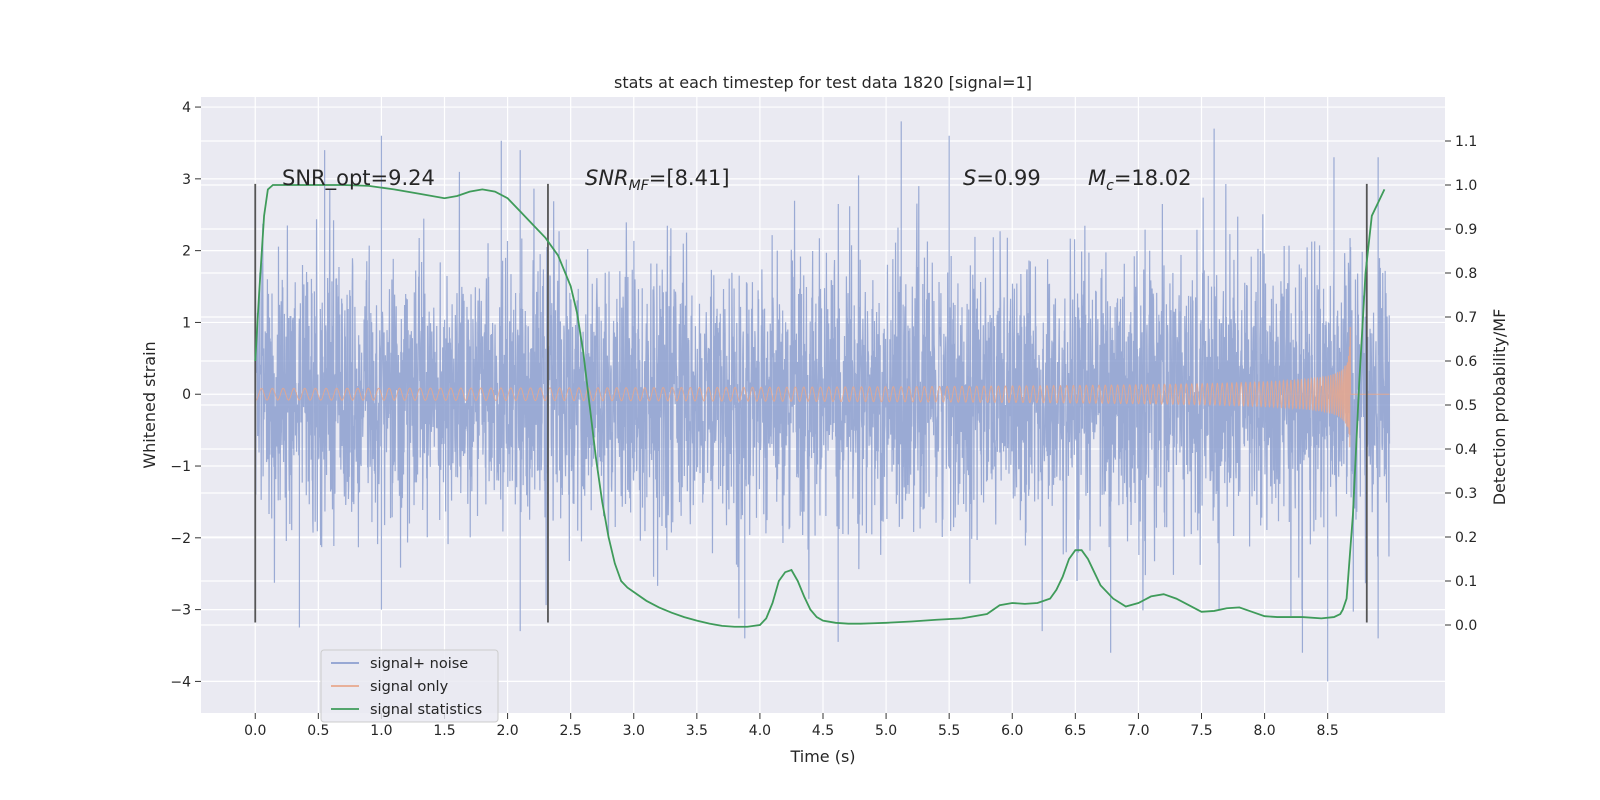 Image resolution: width=1600 pixels, height=800 pixels. I want to click on signal-only-series, so click(822, 387).